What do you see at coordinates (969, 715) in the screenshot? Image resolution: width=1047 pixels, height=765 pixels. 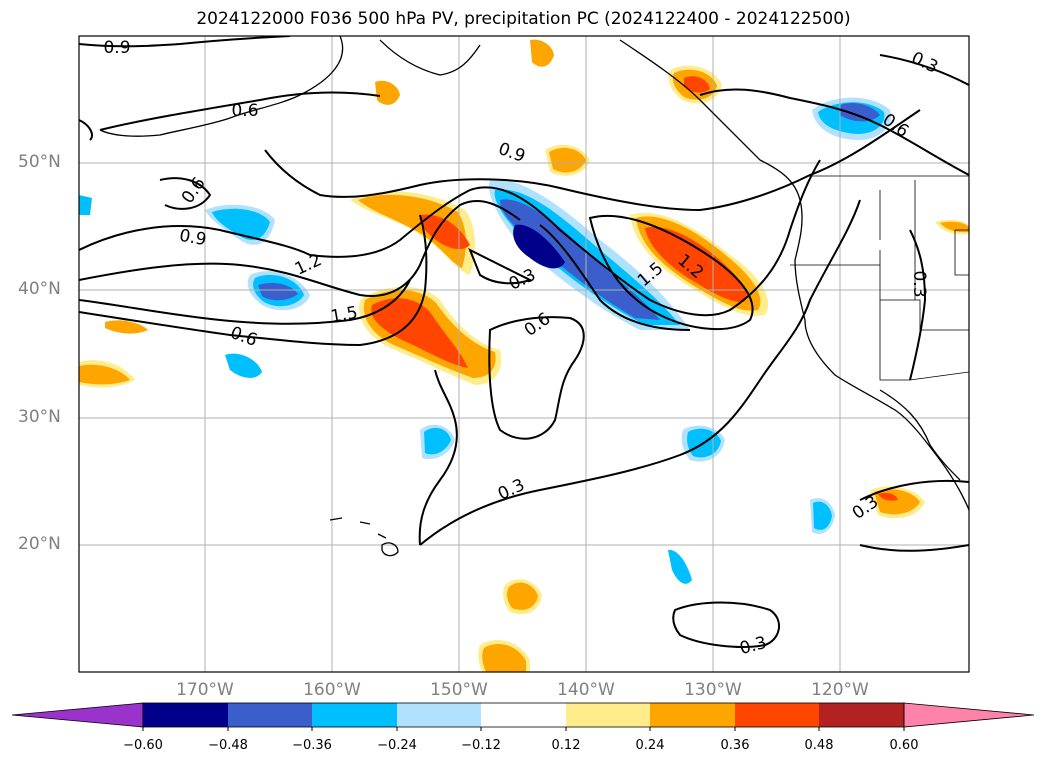 I see `colorbar-extend-high` at bounding box center [969, 715].